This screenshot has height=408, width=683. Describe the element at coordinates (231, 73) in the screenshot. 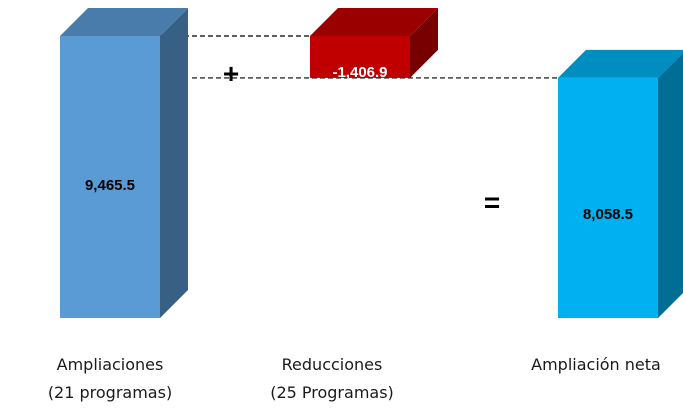

I see `plus-operator: +` at that location.